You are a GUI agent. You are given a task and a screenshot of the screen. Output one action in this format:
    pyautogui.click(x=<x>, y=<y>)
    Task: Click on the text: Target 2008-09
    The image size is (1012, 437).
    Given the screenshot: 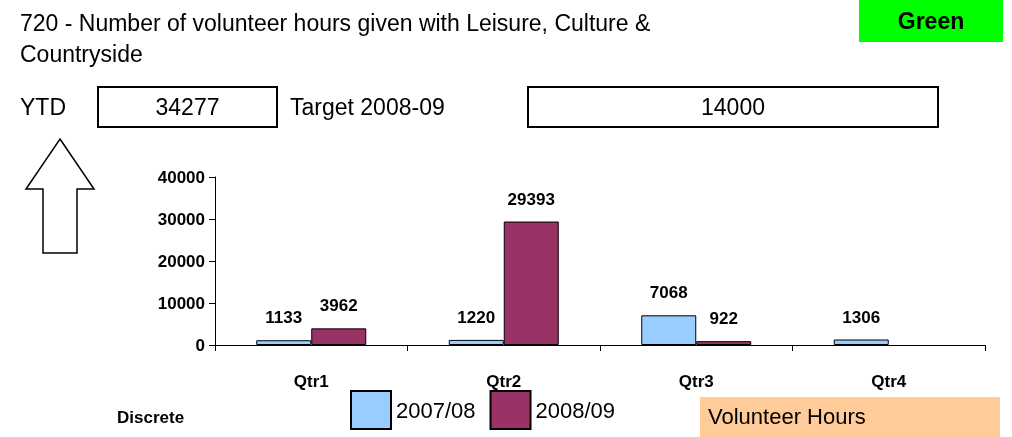 What is the action you would take?
    pyautogui.click(x=367, y=107)
    